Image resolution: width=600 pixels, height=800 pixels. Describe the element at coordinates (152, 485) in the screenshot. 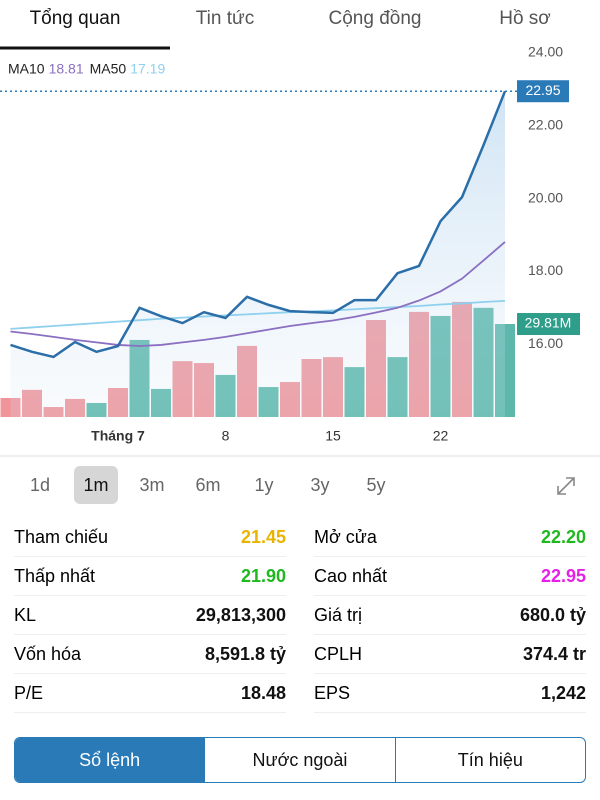

I see `period-option: 3m` at that location.